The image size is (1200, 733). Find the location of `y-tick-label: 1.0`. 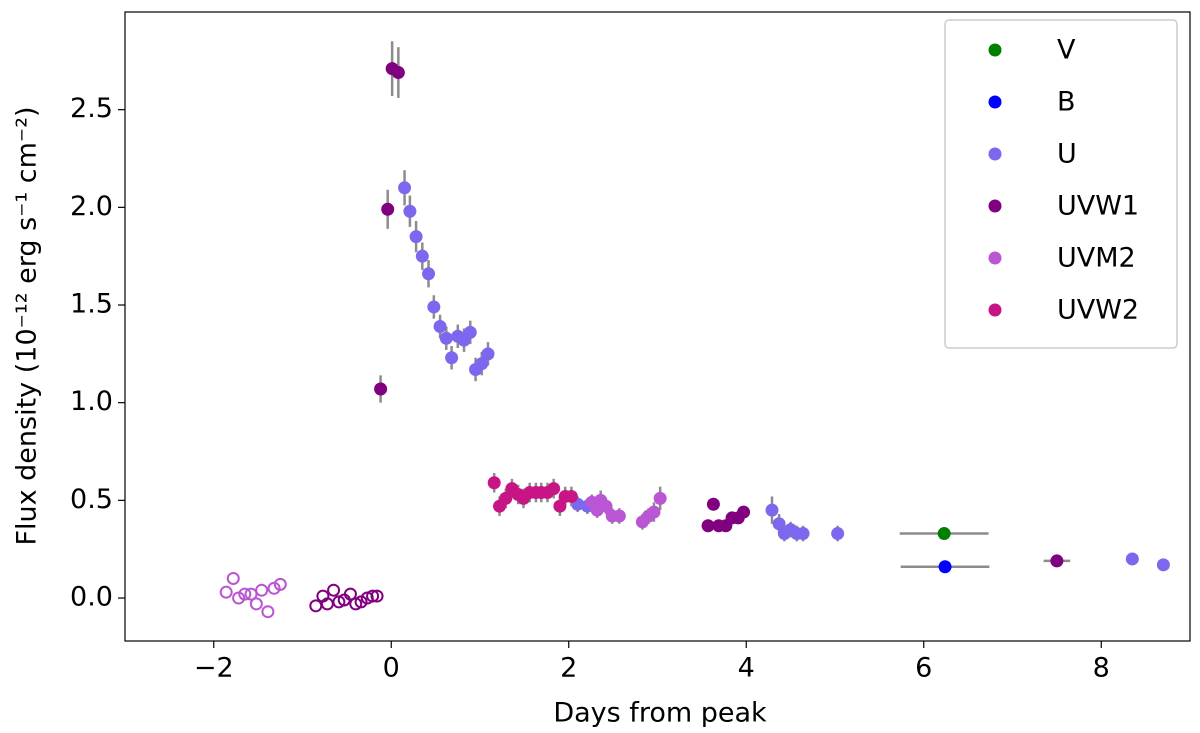

y-tick-label: 1.0 is located at coordinates (91, 401).